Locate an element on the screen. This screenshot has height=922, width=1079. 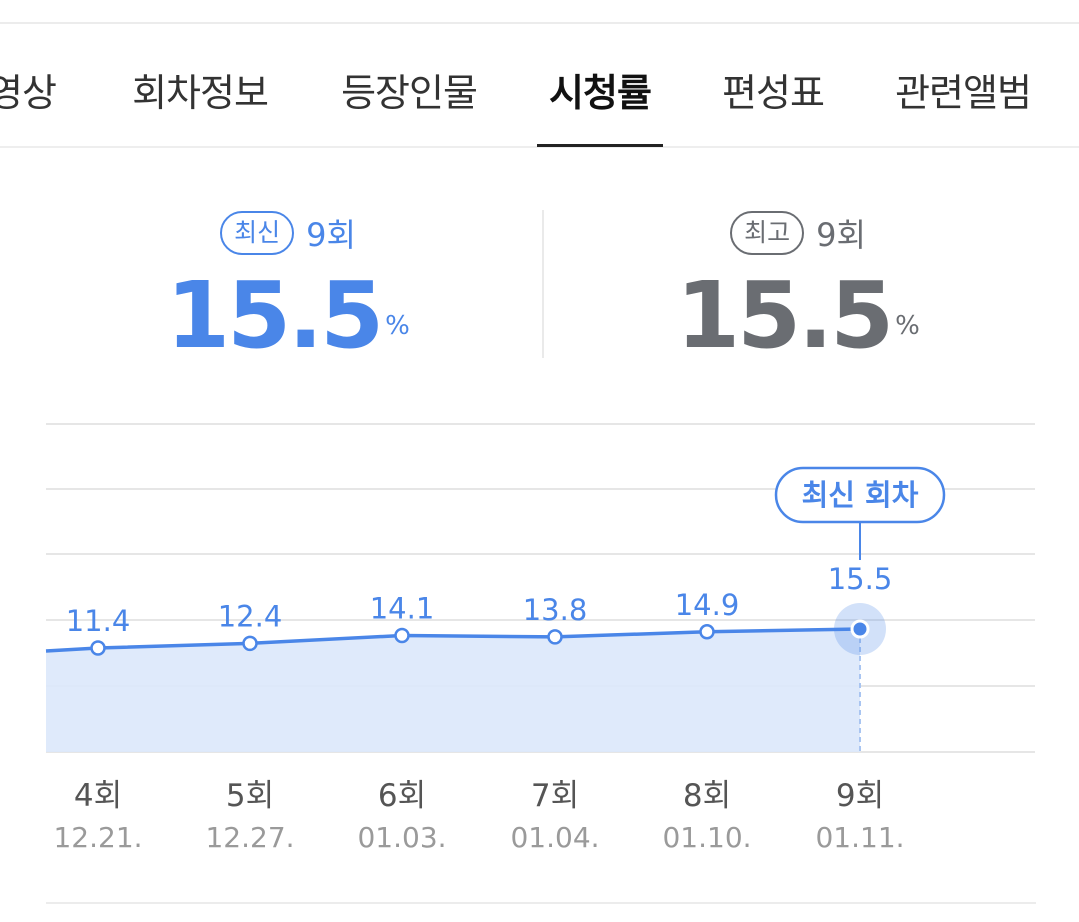
tab-ratings: 시청률 is located at coordinates (600, 93).